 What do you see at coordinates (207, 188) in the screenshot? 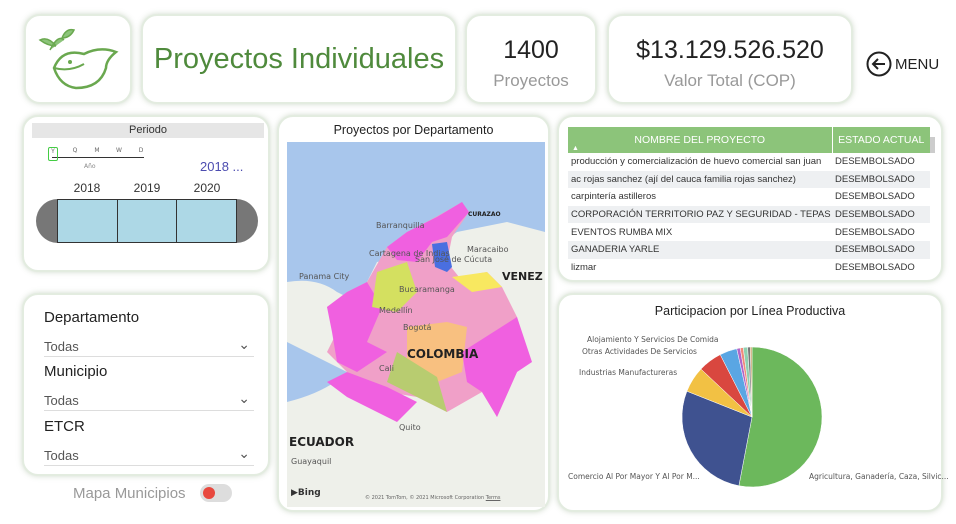
I see `year-label: 2020` at bounding box center [207, 188].